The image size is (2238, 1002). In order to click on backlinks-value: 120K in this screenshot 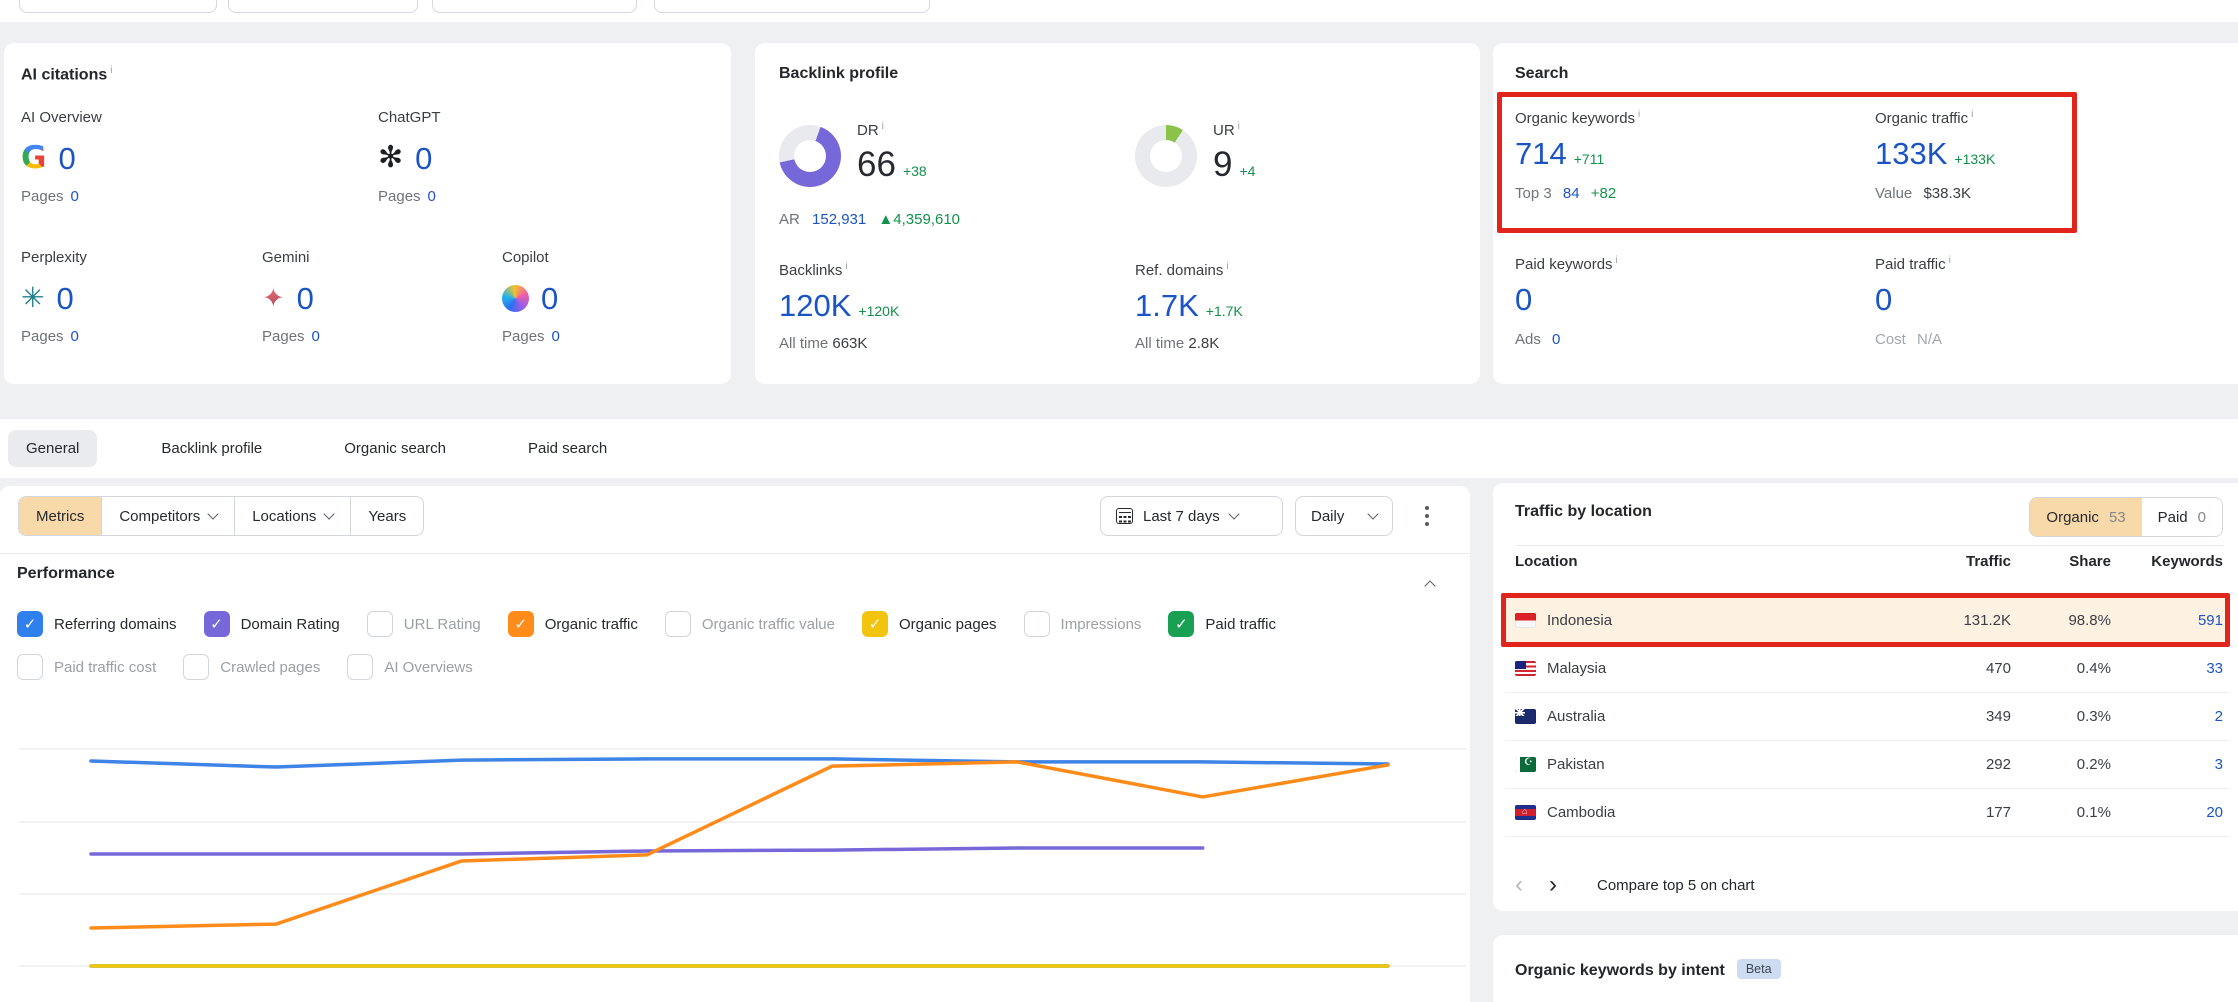, I will do `click(815, 305)`.